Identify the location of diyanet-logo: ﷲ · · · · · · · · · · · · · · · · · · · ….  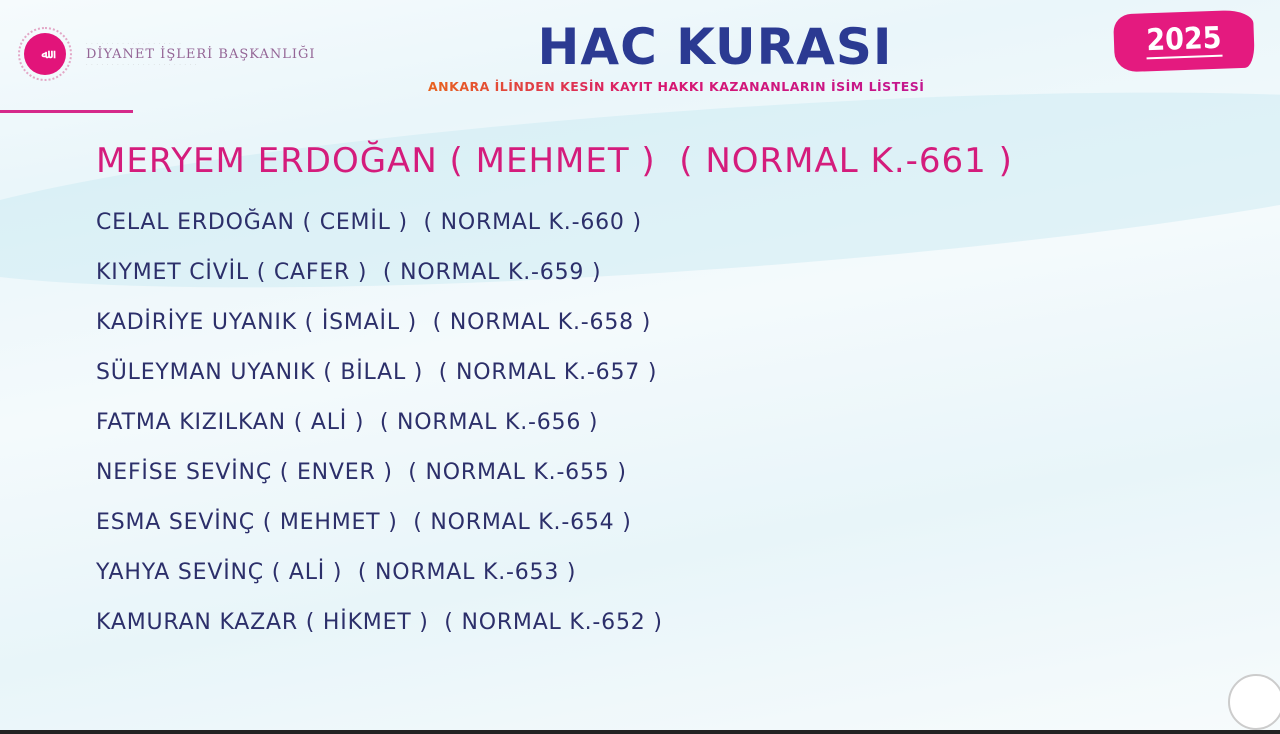
(167, 54).